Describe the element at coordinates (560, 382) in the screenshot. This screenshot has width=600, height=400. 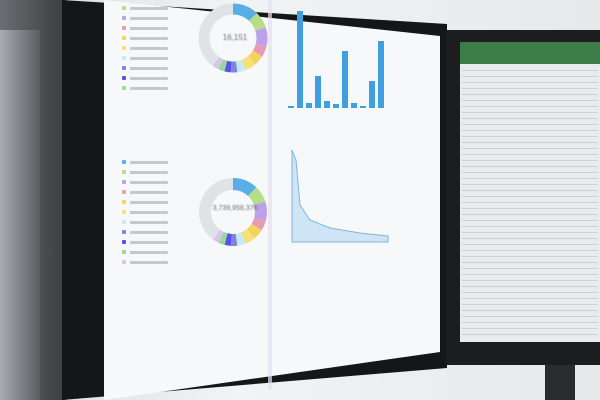
I see `monitor-stand` at that location.